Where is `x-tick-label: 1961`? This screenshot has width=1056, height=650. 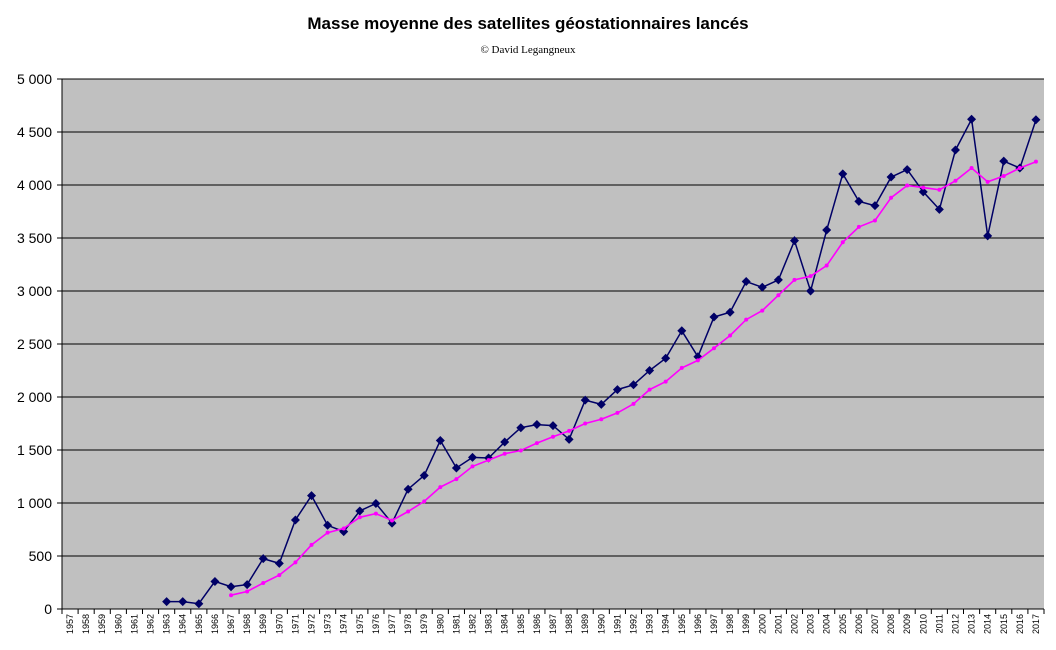
x-tick-label: 1961 is located at coordinates (134, 624).